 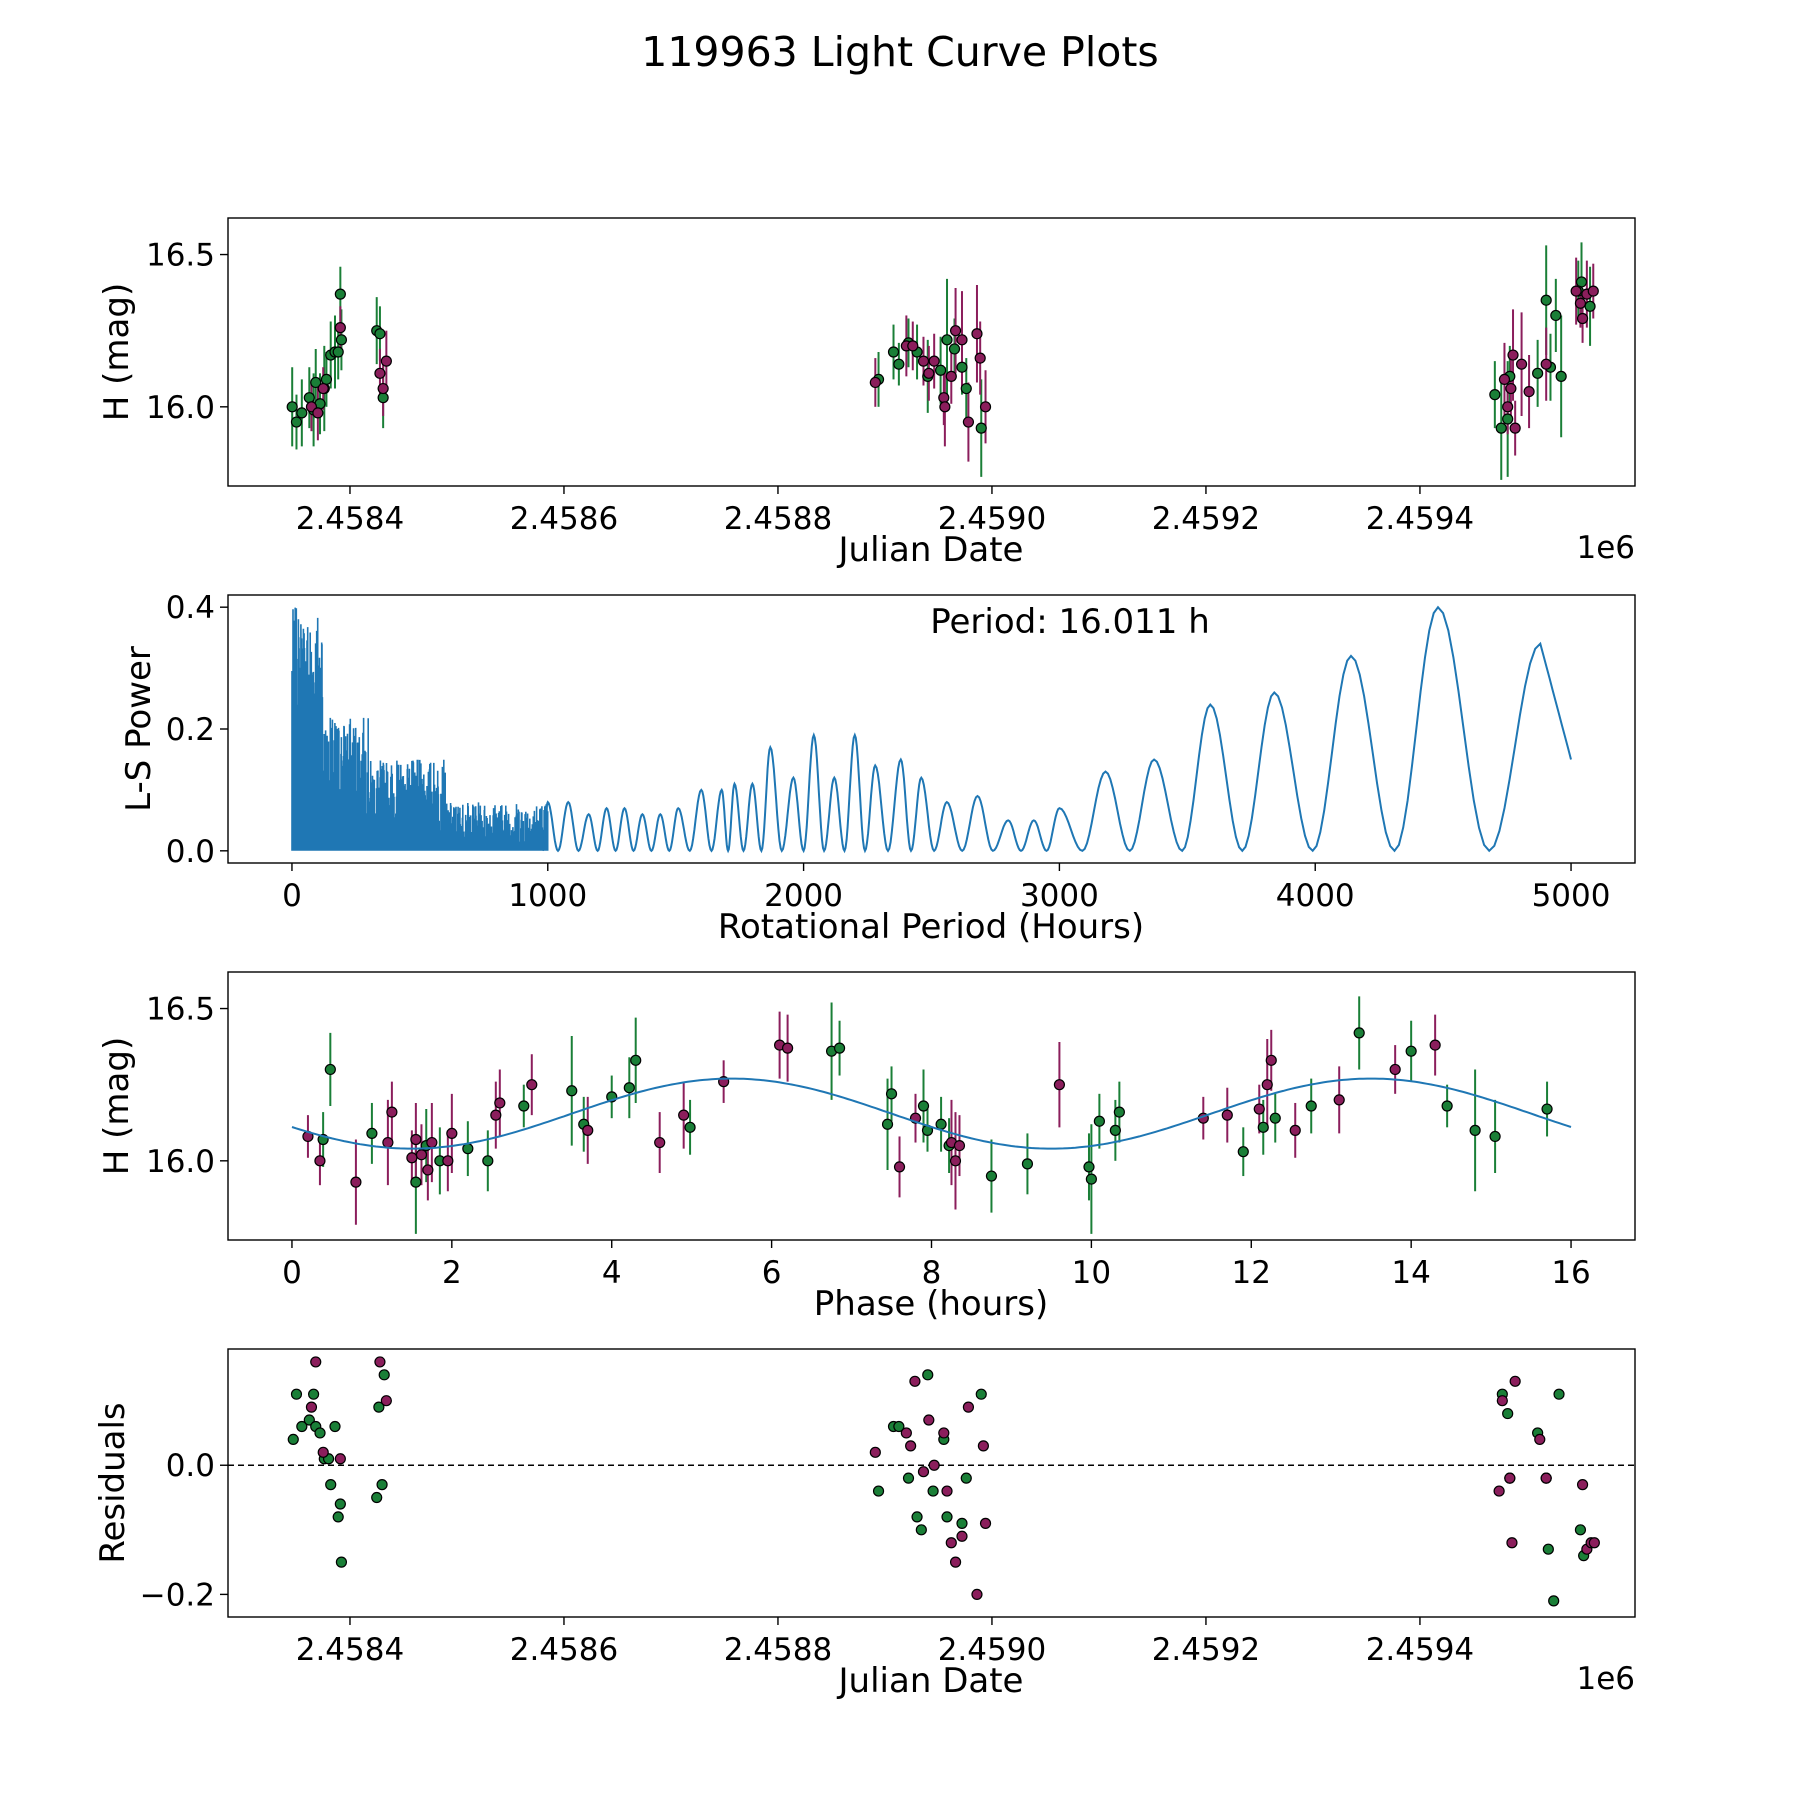 What do you see at coordinates (180, 1162) in the screenshot?
I see `y-tick-label: 16.0` at bounding box center [180, 1162].